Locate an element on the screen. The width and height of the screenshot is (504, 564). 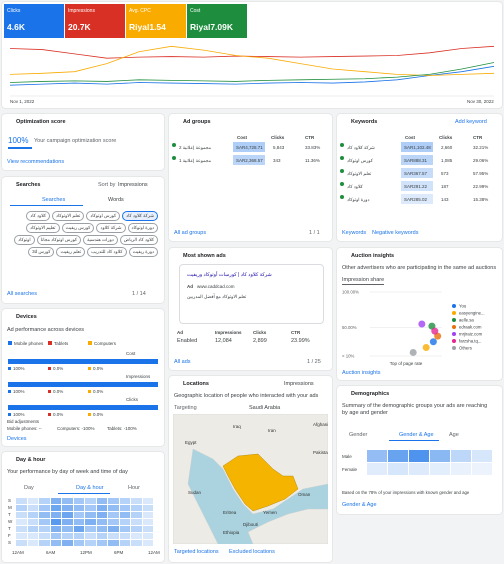
chip: كلاود كاد للتدريب is located at coordinates (107, 252).